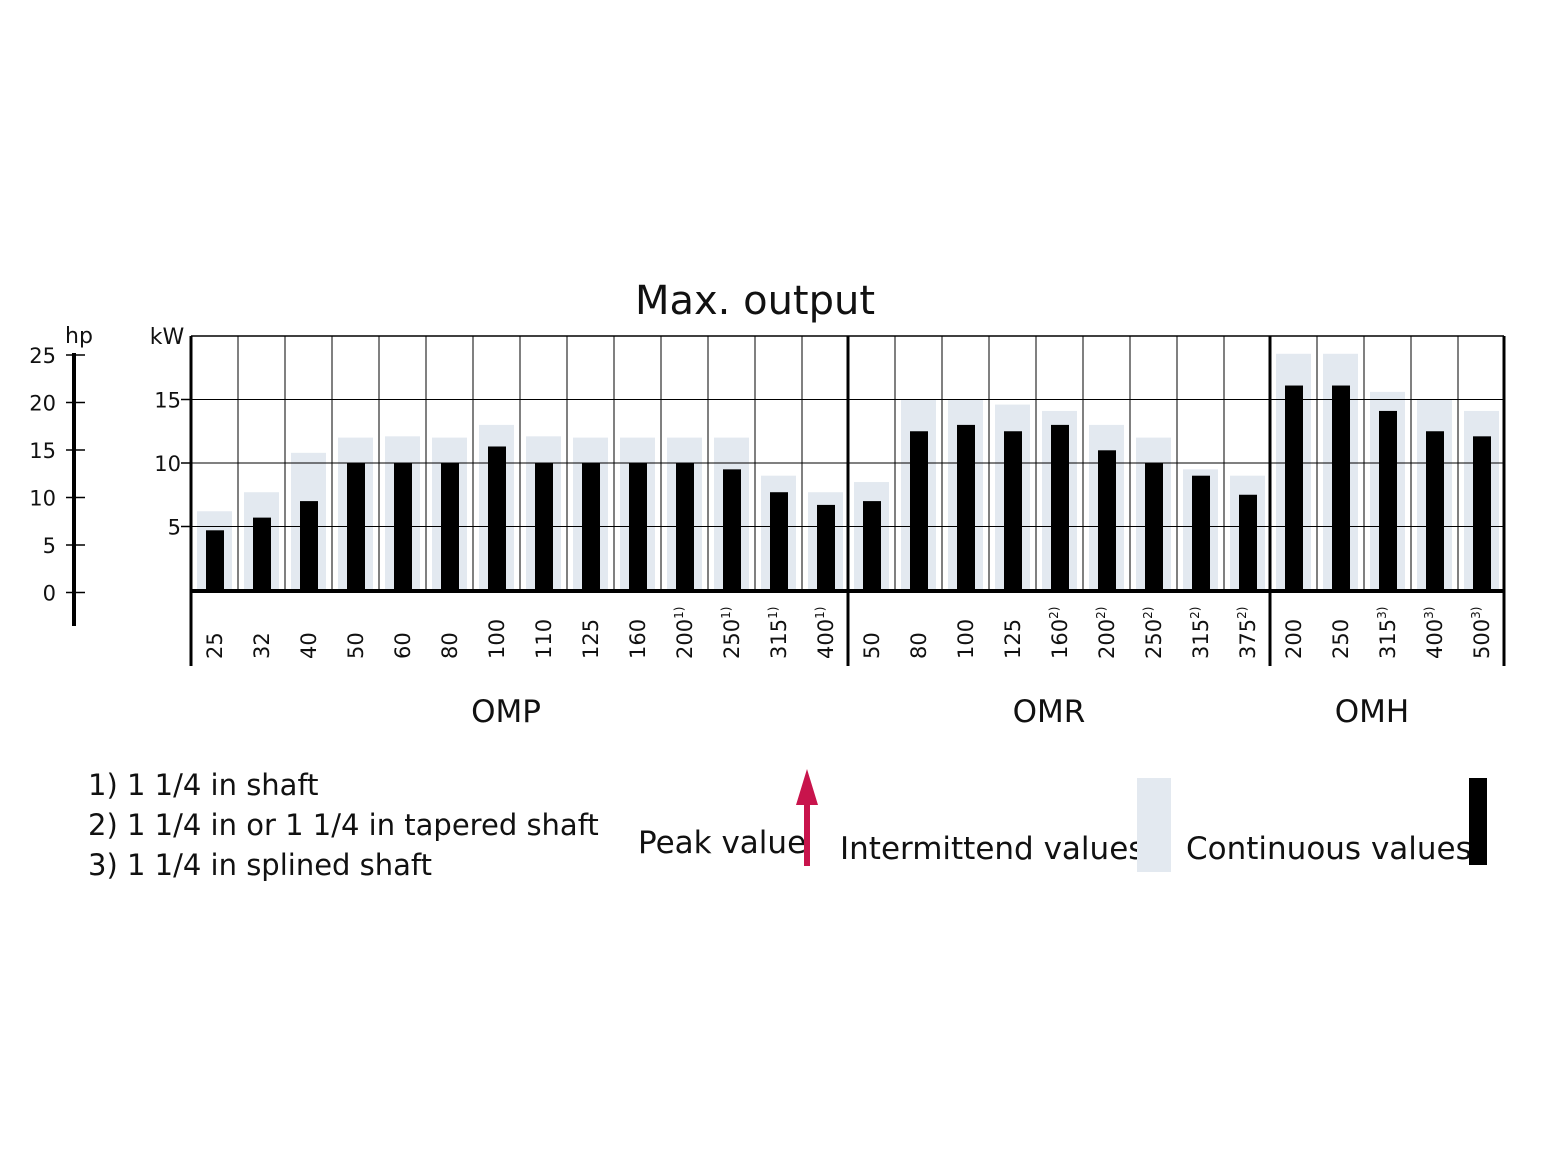  What do you see at coordinates (1341, 639) in the screenshot?
I see `category-label: 250` at bounding box center [1341, 639].